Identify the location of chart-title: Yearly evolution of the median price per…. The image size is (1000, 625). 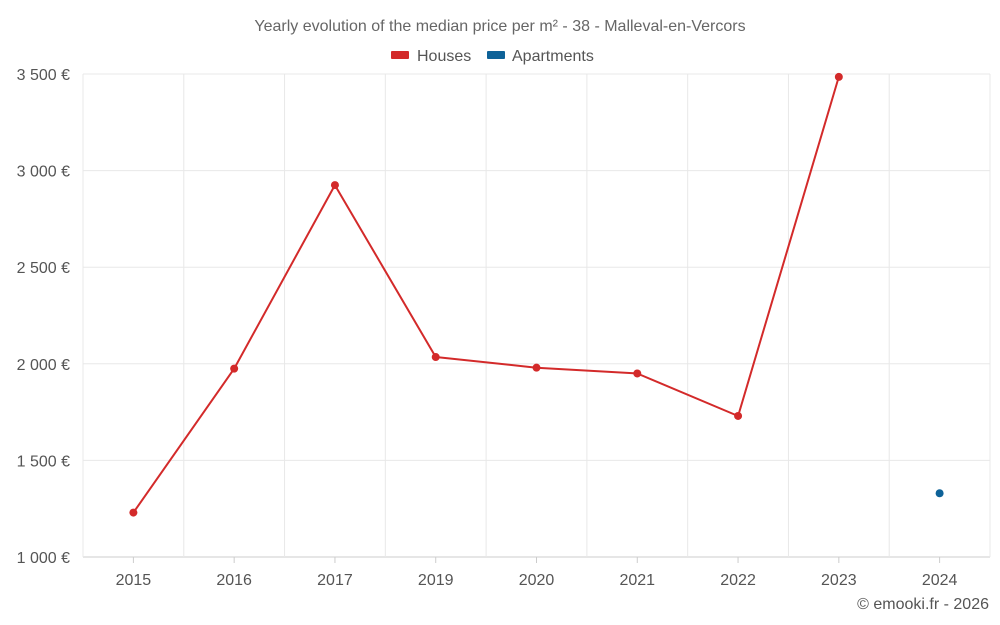
(499, 26).